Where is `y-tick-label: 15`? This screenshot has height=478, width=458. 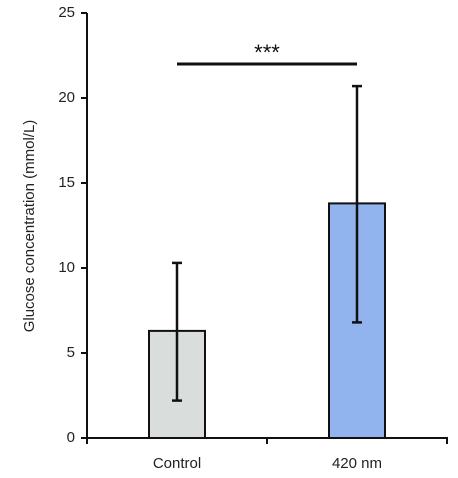
y-tick-label: 15 is located at coordinates (66, 182).